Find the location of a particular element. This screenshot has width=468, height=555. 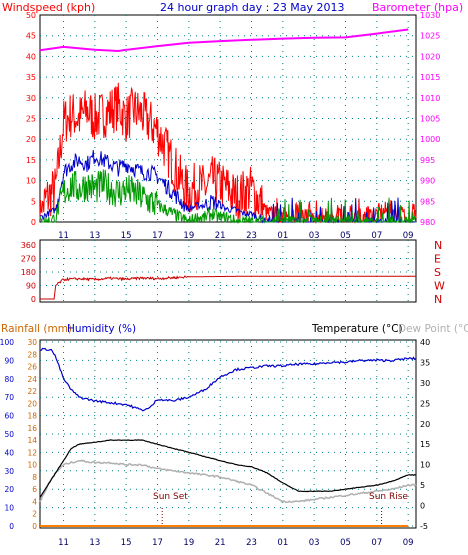

wind-x-tick: 01 is located at coordinates (282, 236).